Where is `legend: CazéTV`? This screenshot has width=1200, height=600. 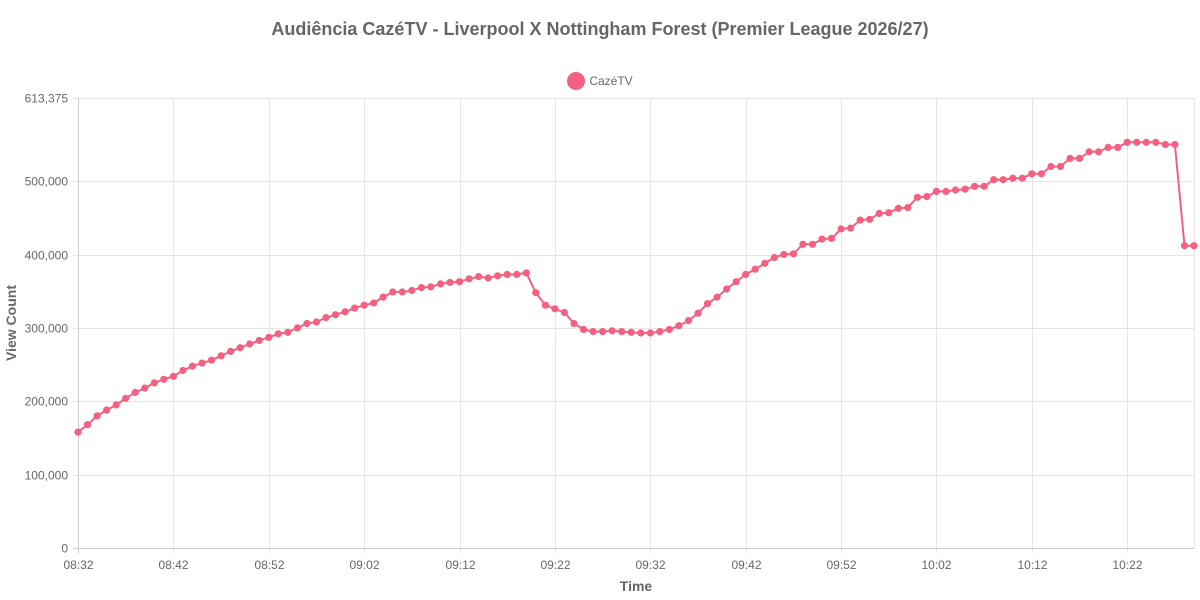 legend: CazéTV is located at coordinates (600, 81).